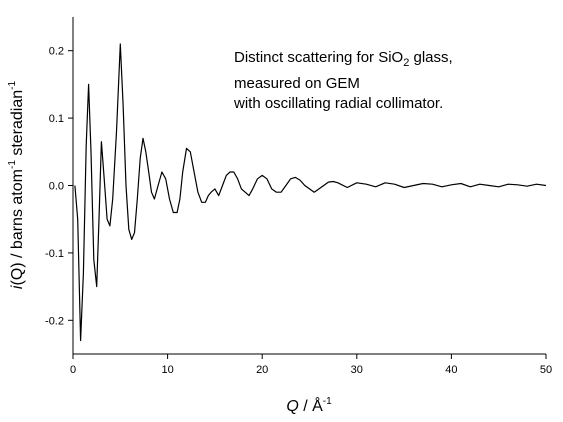  I want to click on x-tick-label: 30, so click(357, 370).